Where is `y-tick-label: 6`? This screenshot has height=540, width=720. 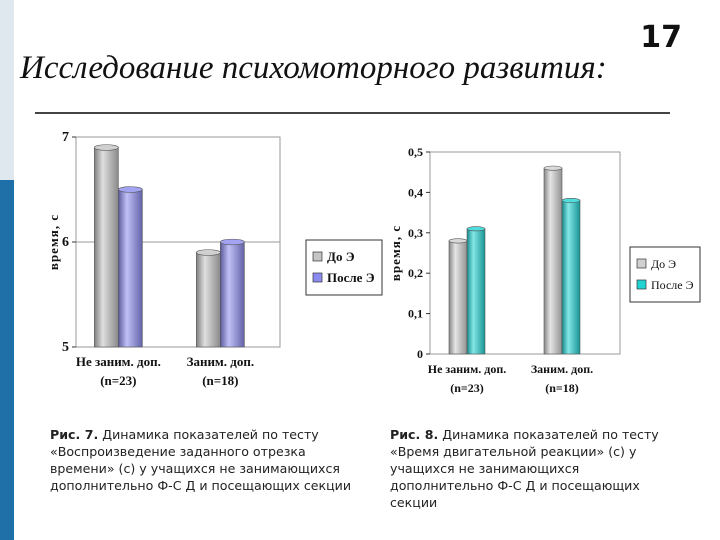
y-tick-label: 6 is located at coordinates (65, 242).